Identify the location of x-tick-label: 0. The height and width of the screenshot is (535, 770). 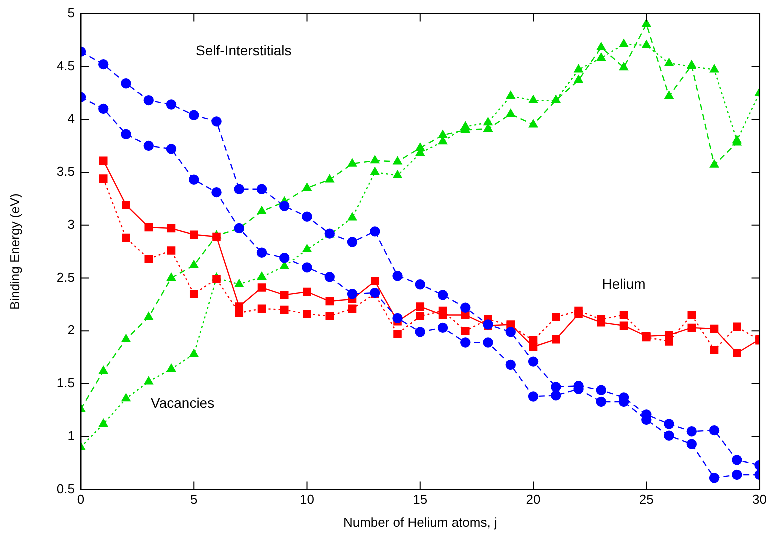
(81, 500).